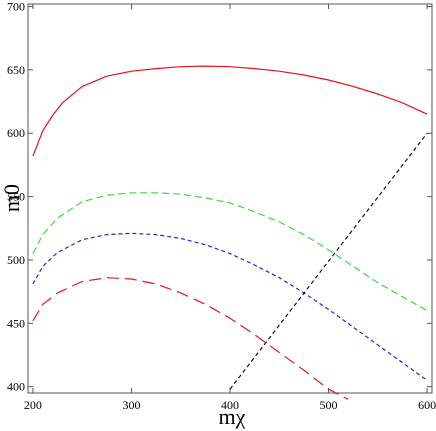  Describe the element at coordinates (16, 323) in the screenshot. I see `y-tick-label: 450` at that location.